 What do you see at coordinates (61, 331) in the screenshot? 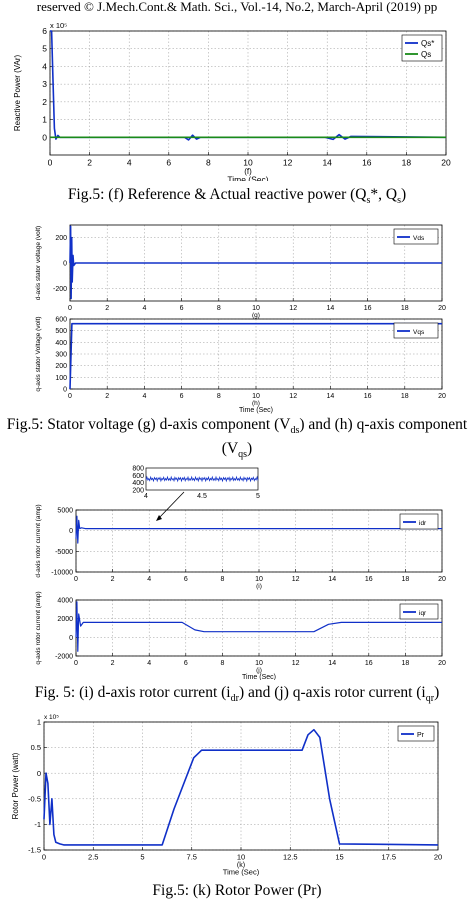
I see `y-tick-label: 500` at bounding box center [61, 331].